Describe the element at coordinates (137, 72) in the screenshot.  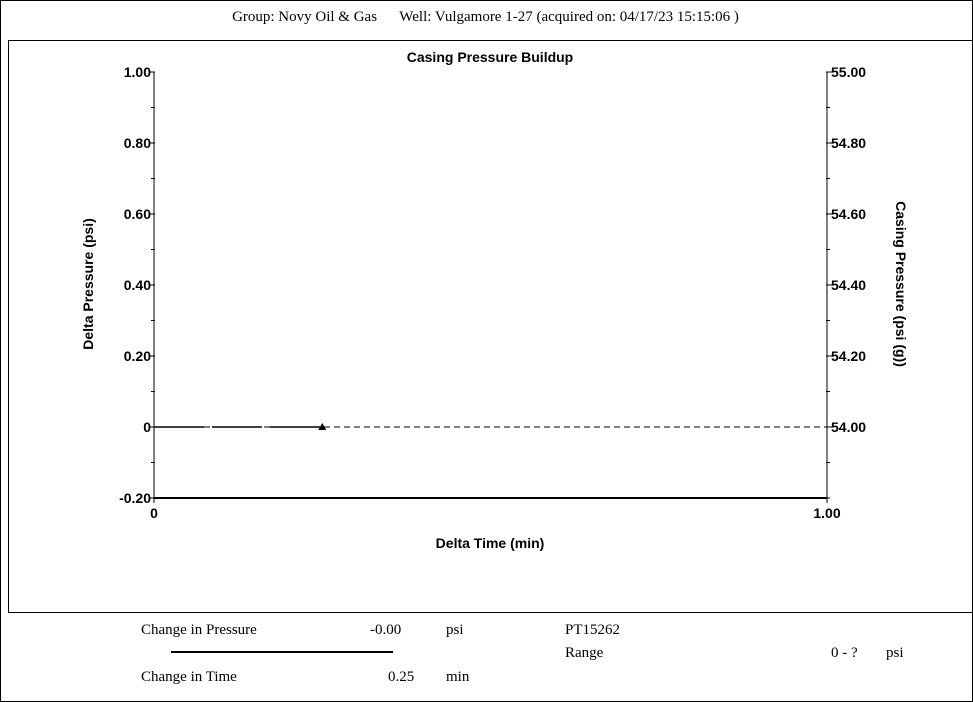
I see `y-tick-label: 1.00` at that location.